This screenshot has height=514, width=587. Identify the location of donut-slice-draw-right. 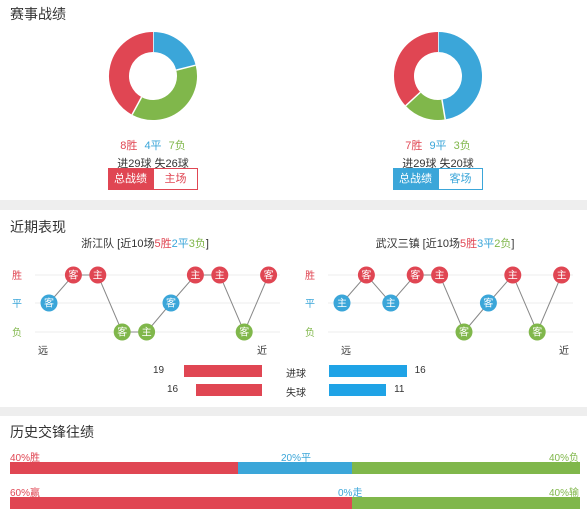
(459, 76).